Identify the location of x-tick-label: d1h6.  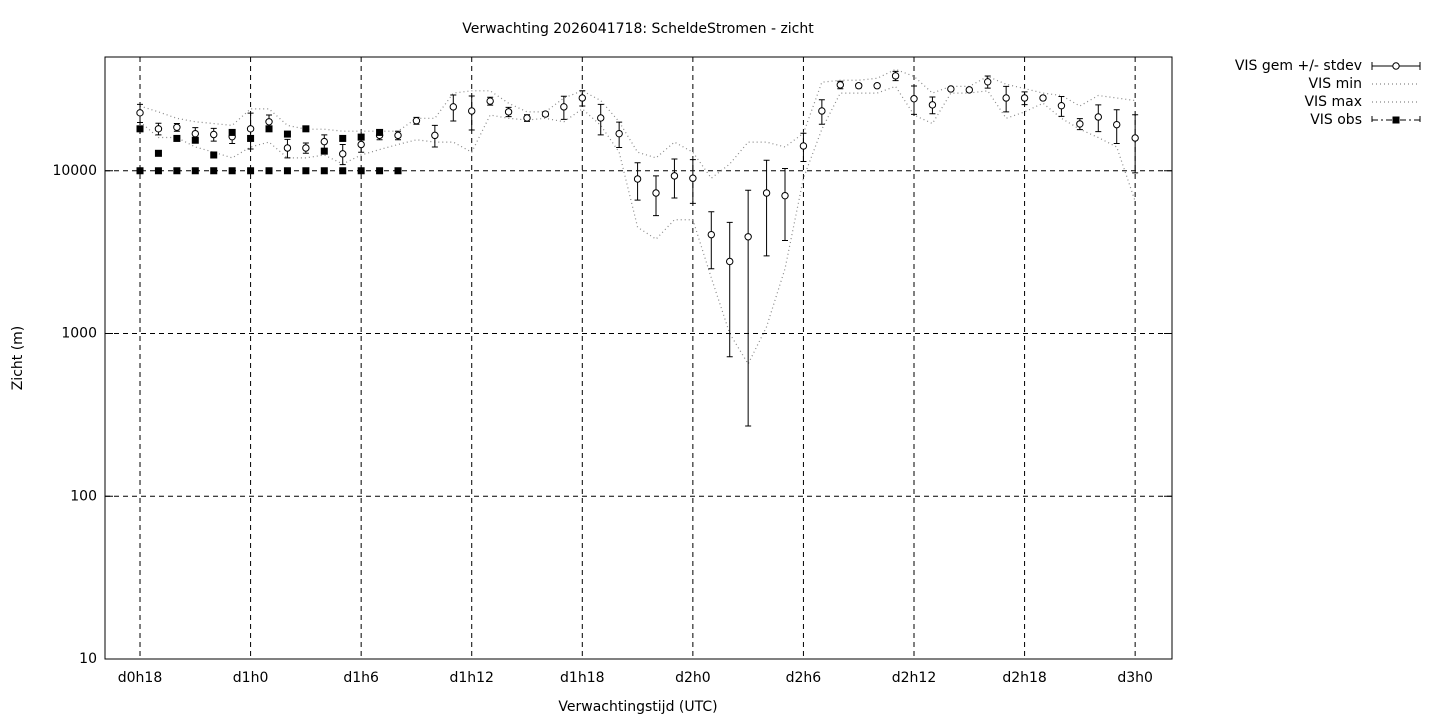
(361, 678).